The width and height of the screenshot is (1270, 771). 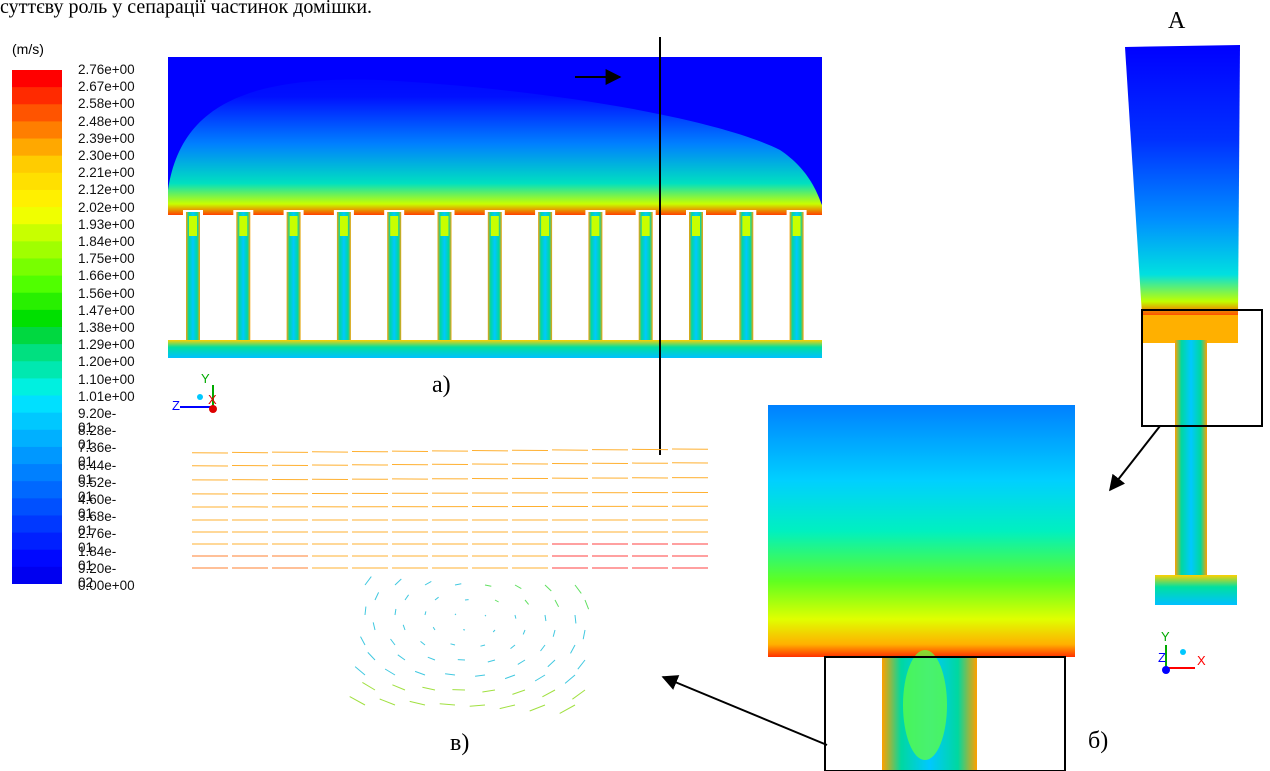 What do you see at coordinates (97, 455) in the screenshot?
I see `legend-tick-label: 7.36e-01` at bounding box center [97, 455].